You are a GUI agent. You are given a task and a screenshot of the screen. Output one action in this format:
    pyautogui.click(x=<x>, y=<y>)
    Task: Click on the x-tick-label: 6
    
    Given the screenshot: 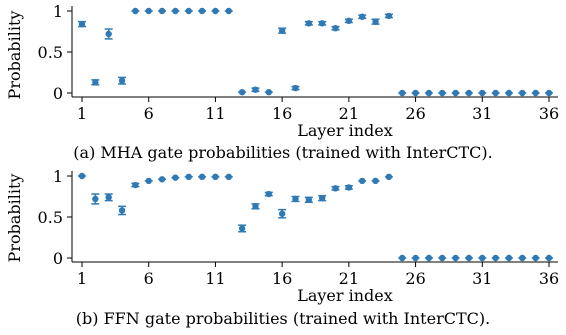 What is the action you would take?
    pyautogui.click(x=149, y=113)
    